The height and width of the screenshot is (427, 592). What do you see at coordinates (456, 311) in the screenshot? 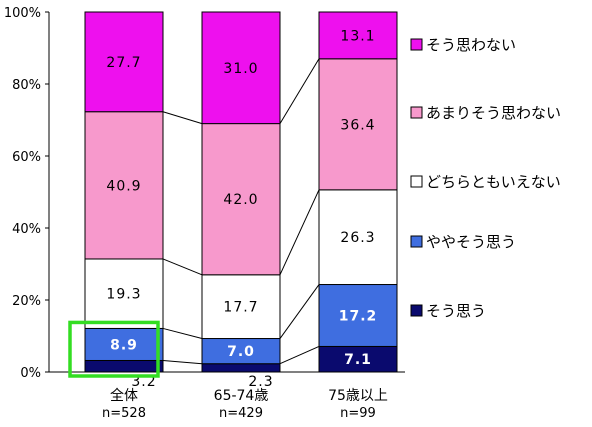
I see `legend-label: そう思う` at bounding box center [456, 311].